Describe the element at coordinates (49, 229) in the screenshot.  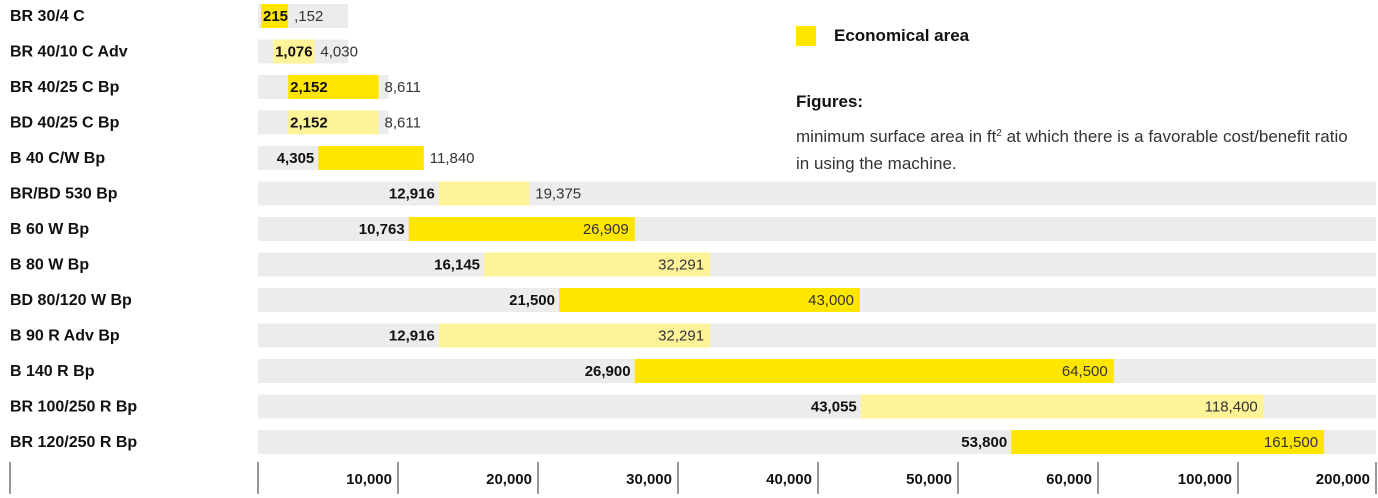
I see `row-label: B 60 W Bp` at that location.